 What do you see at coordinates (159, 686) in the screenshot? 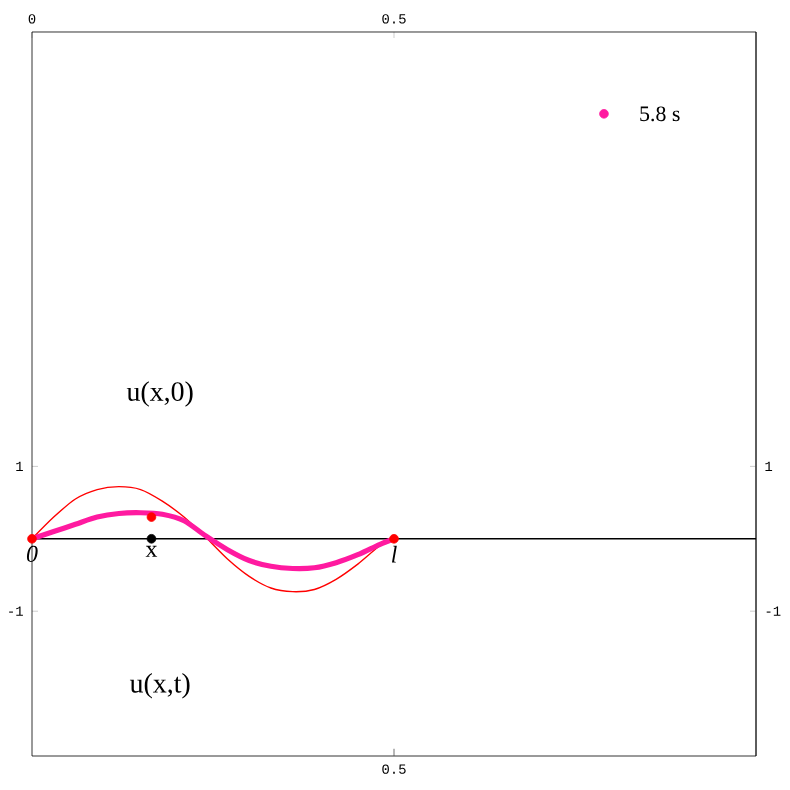
I see `annotation: u(x,t)` at bounding box center [159, 686].